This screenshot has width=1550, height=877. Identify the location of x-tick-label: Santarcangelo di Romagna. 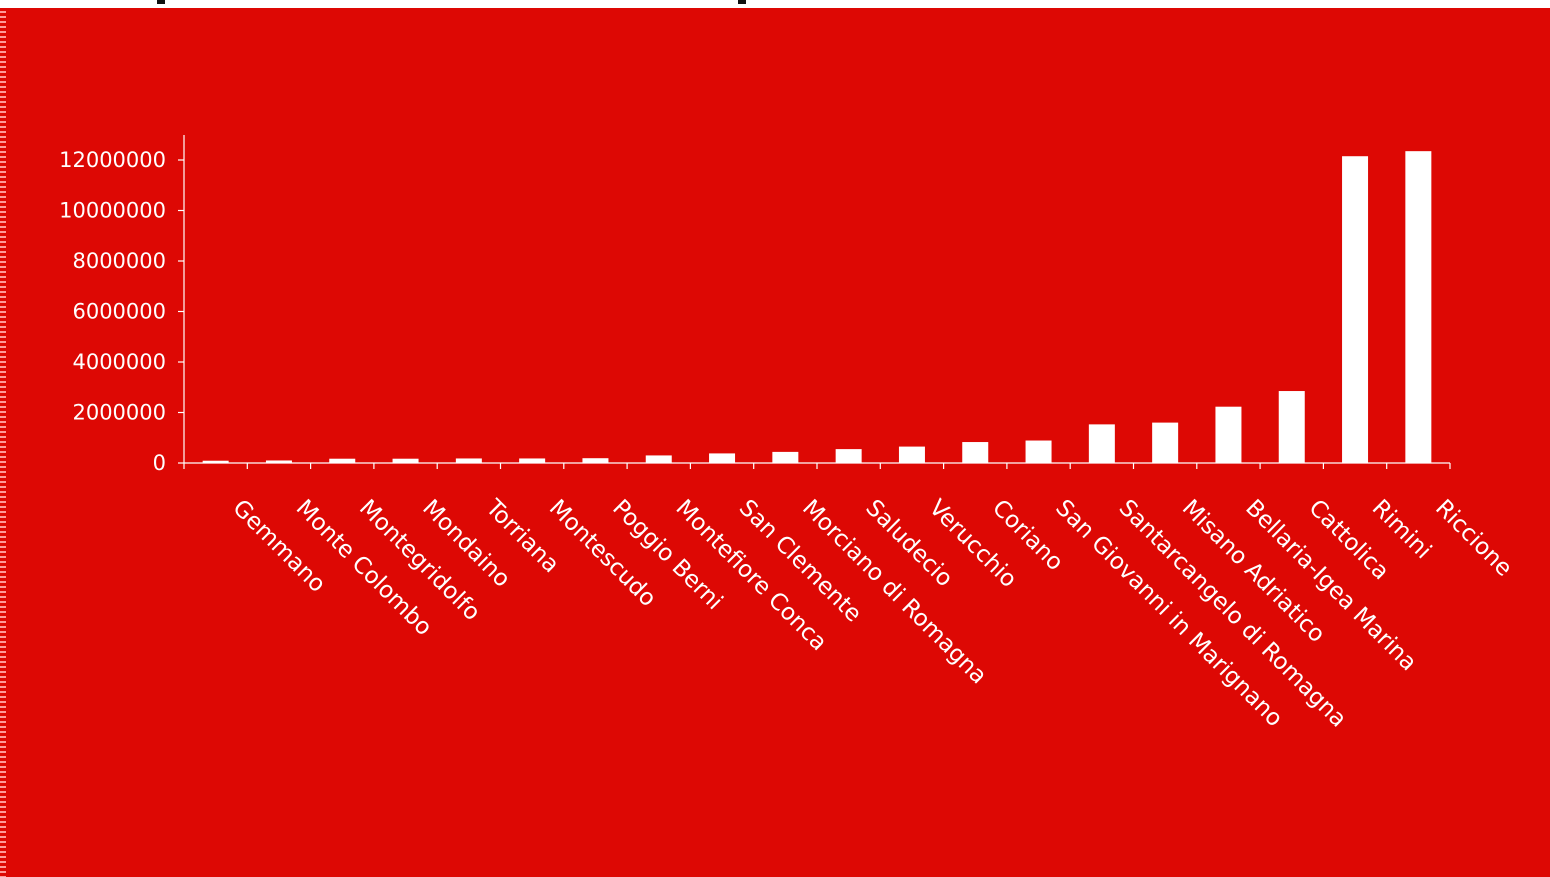
(1233, 614).